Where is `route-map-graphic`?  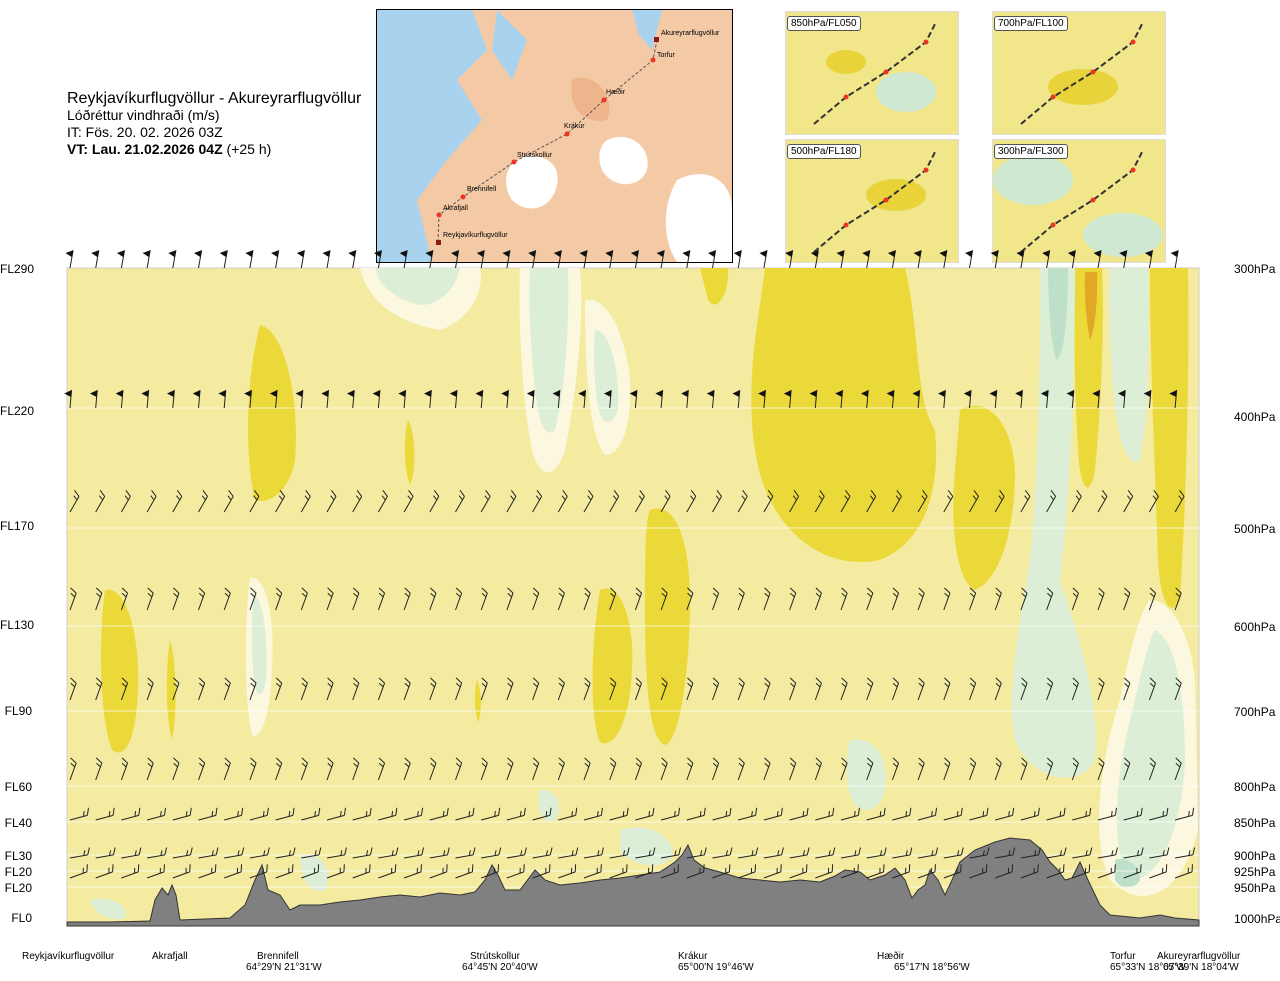
route-map-graphic is located at coordinates (554, 136).